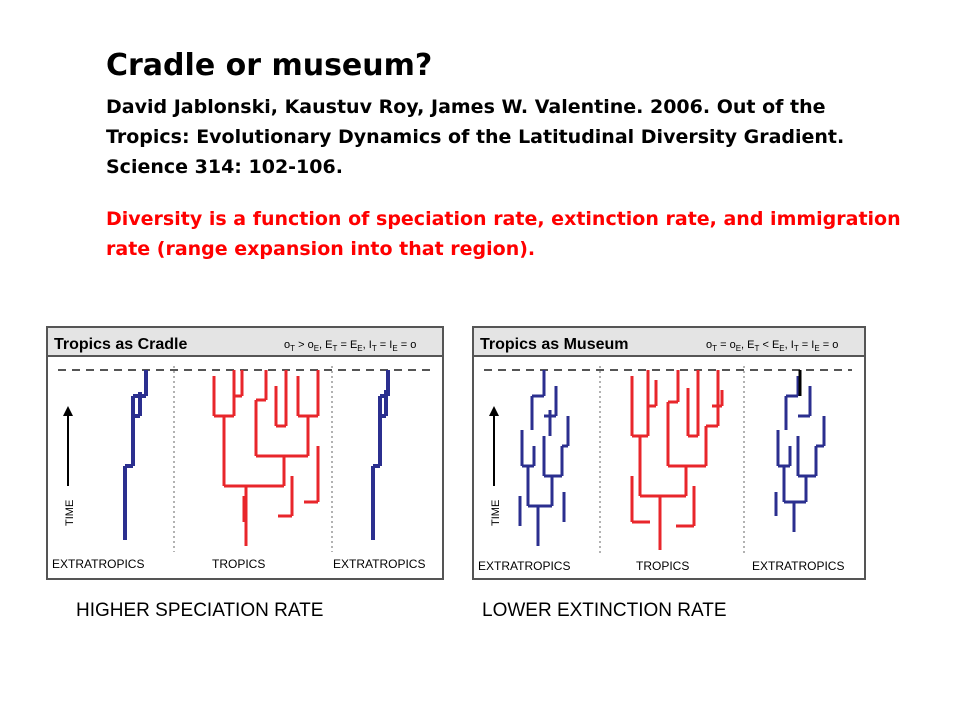 Image resolution: width=960 pixels, height=720 pixels. Describe the element at coordinates (269, 65) in the screenshot. I see `slide-title: Cradle or museum?` at that location.